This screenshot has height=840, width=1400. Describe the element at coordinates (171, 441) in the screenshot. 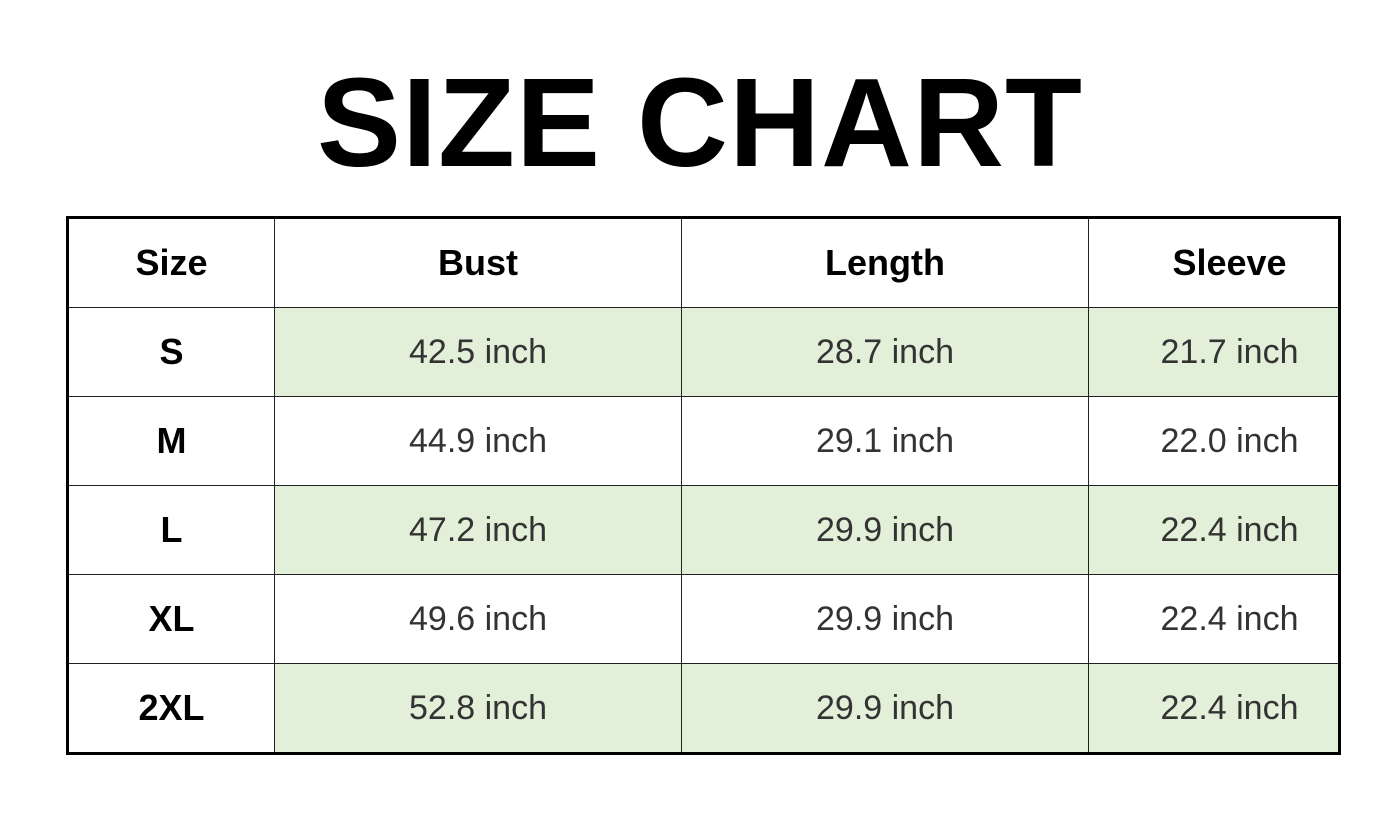

I see `cell-size: M` at that location.